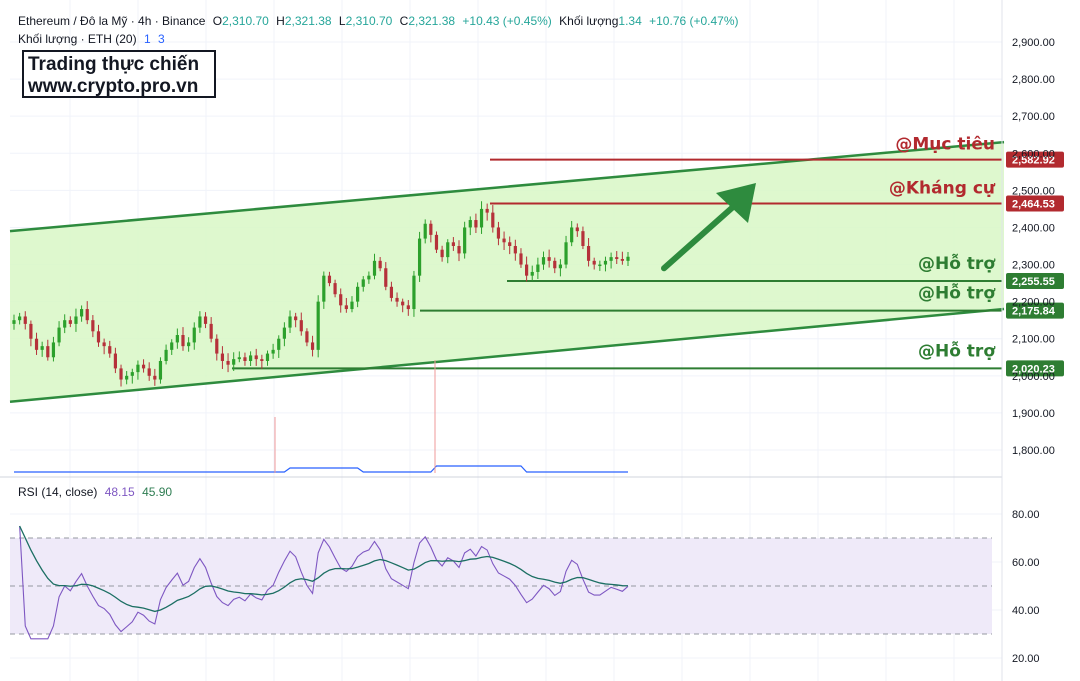 The height and width of the screenshot is (681, 1080). What do you see at coordinates (404, 21) in the screenshot?
I see `close-label: C` at bounding box center [404, 21].